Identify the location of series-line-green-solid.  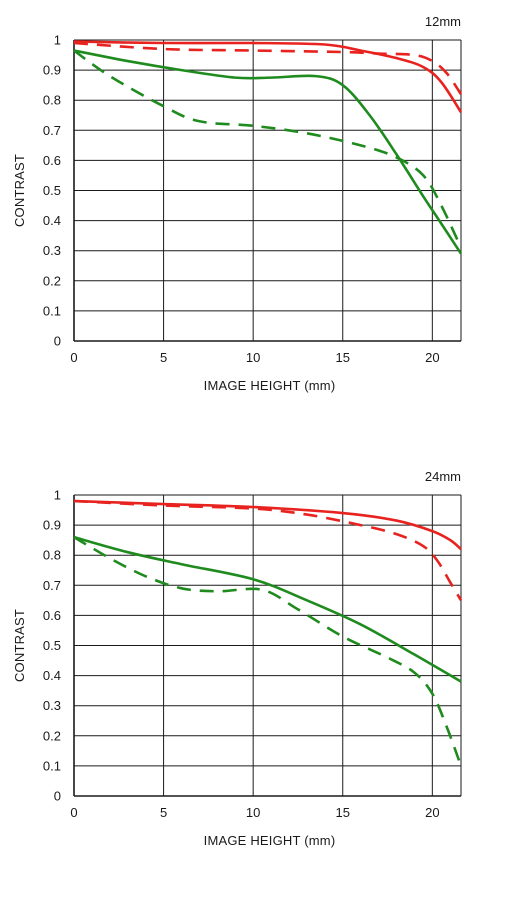
(267, 609).